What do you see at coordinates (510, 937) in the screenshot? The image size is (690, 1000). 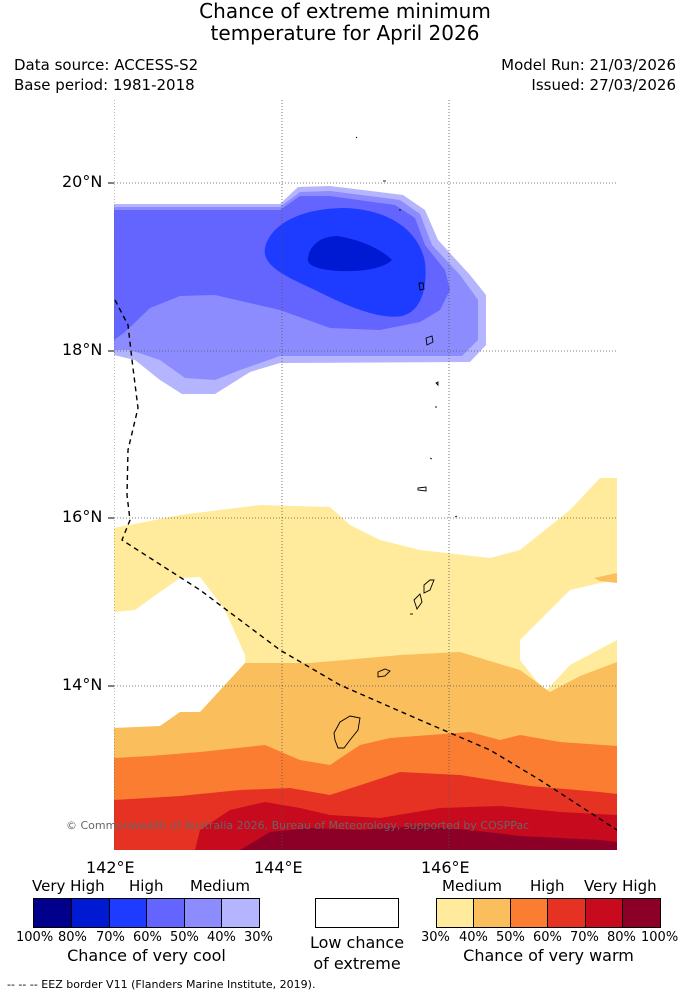 I see `warm-pct-50: 50%` at bounding box center [510, 937].